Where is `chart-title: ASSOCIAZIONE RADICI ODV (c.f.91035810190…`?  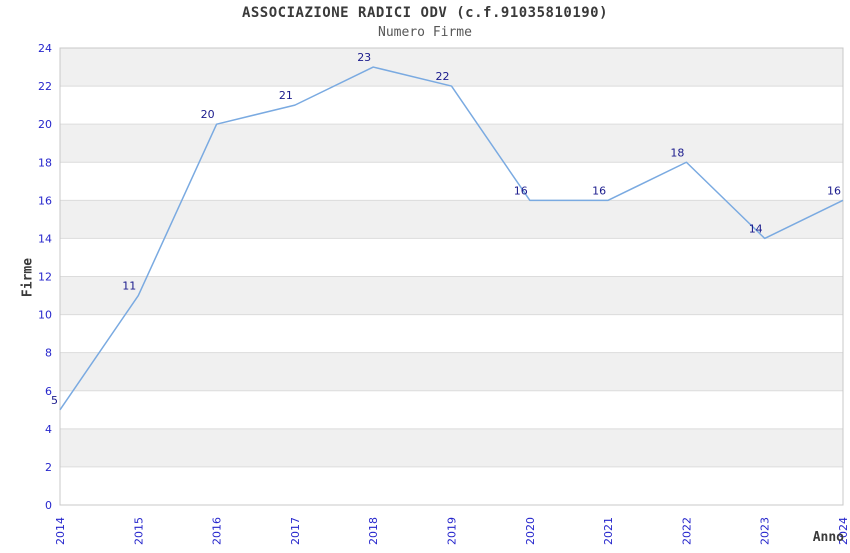 chart-title: ASSOCIAZIONE RADICI ODV (c.f.91035810190… is located at coordinates (425, 13).